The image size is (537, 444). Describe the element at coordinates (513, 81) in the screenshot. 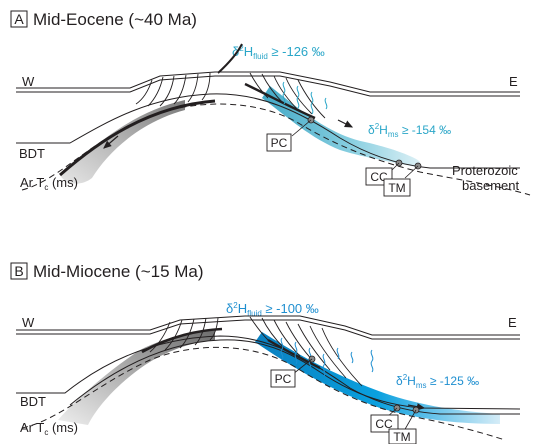

I see `panel-a-east-label: E` at that location.